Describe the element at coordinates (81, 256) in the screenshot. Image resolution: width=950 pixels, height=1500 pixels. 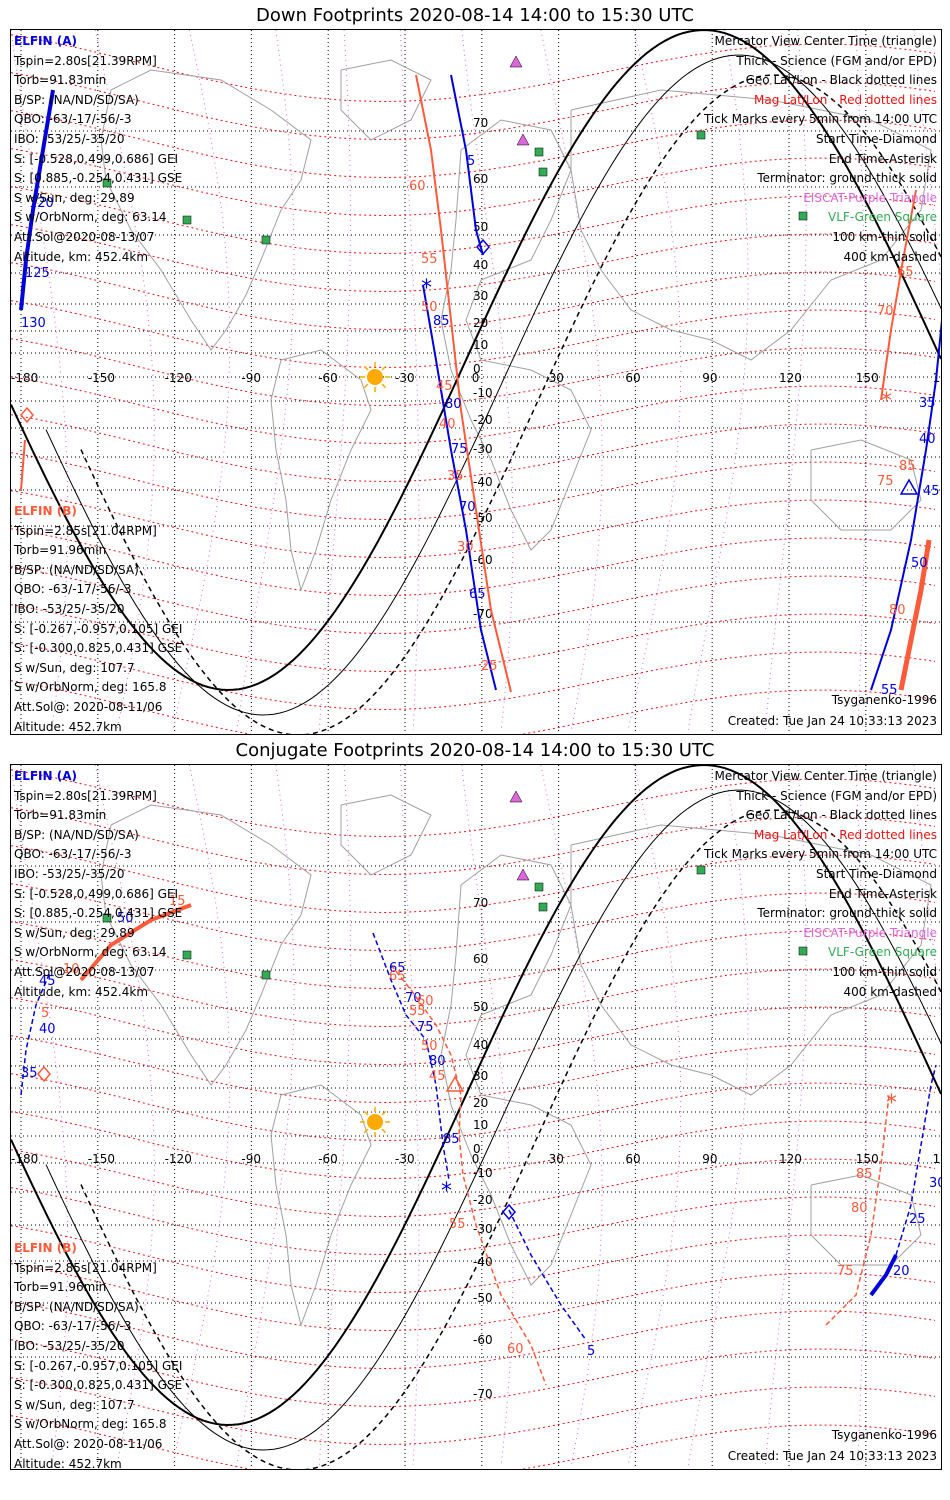
I see `info-line: Altitude, km: 452.4km` at that location.